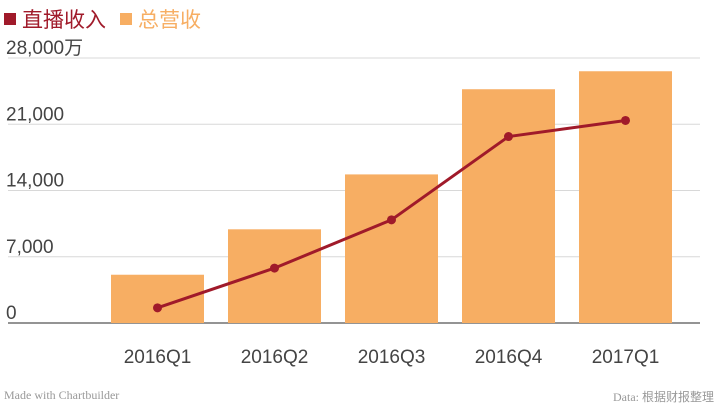 Image resolution: width=720 pixels, height=405 pixels. Describe the element at coordinates (62, 395) in the screenshot. I see `chartbuilder-credit: Made with Chartbuilder` at that location.